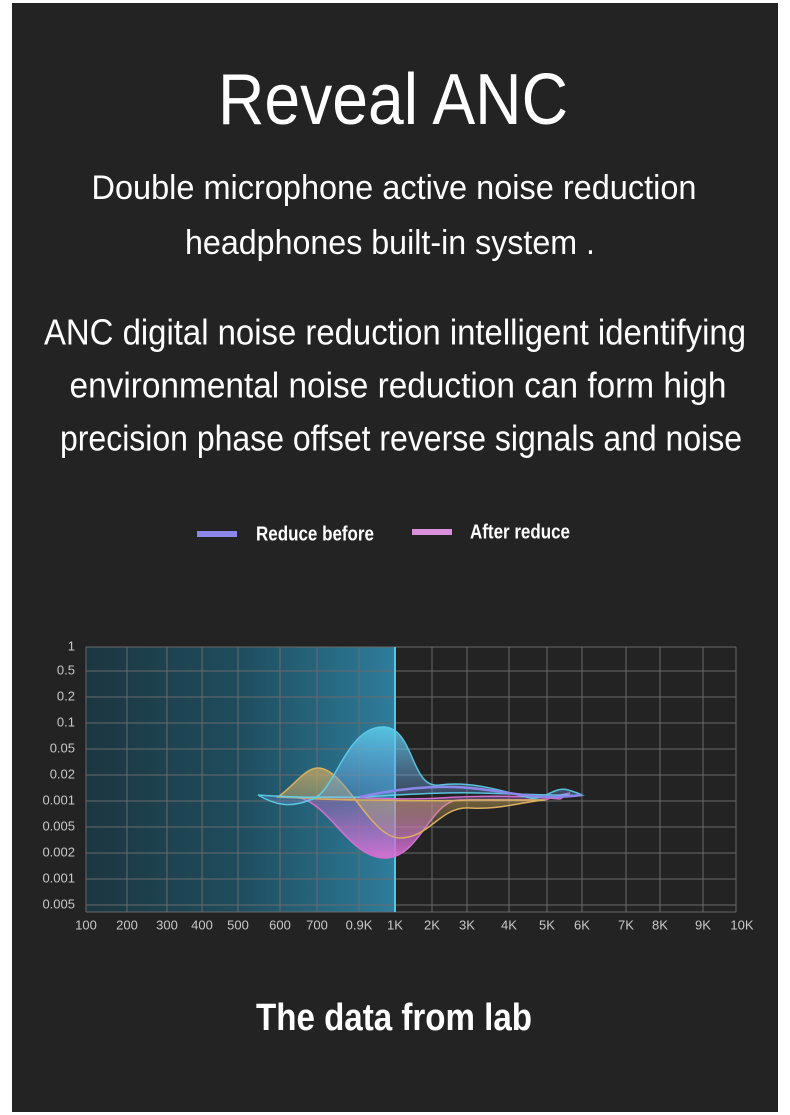  I want to click on y-axis-label: 0.02, so click(62, 773).